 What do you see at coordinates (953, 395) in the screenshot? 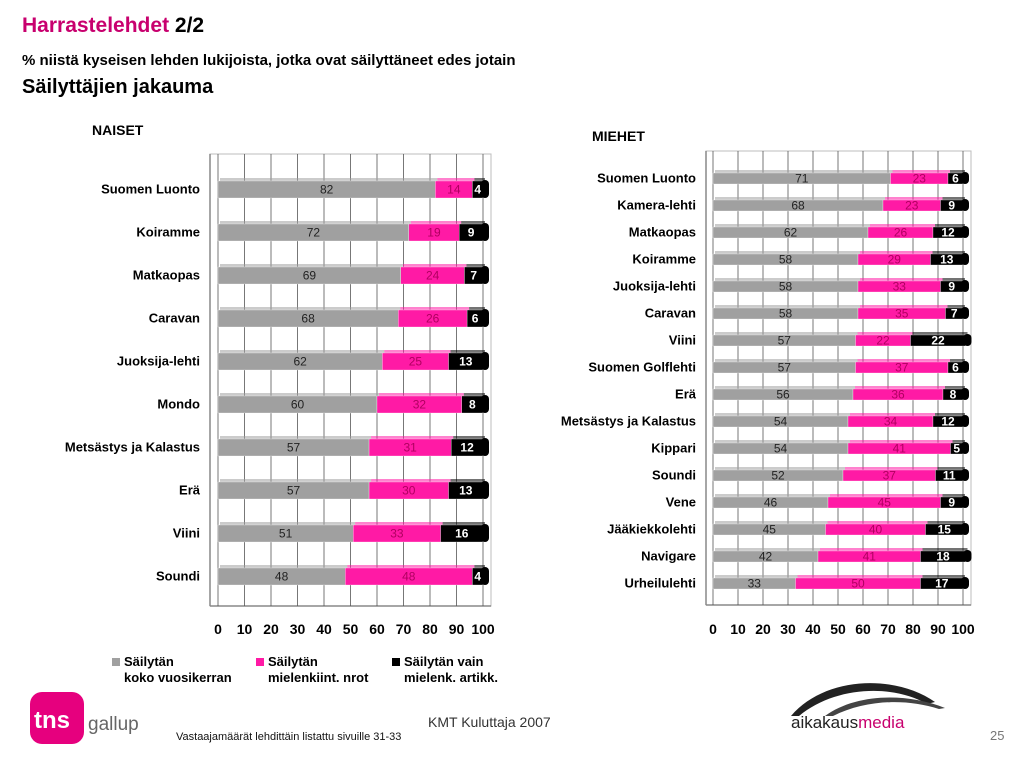
I see `miehet-data-label: 8` at bounding box center [953, 395].